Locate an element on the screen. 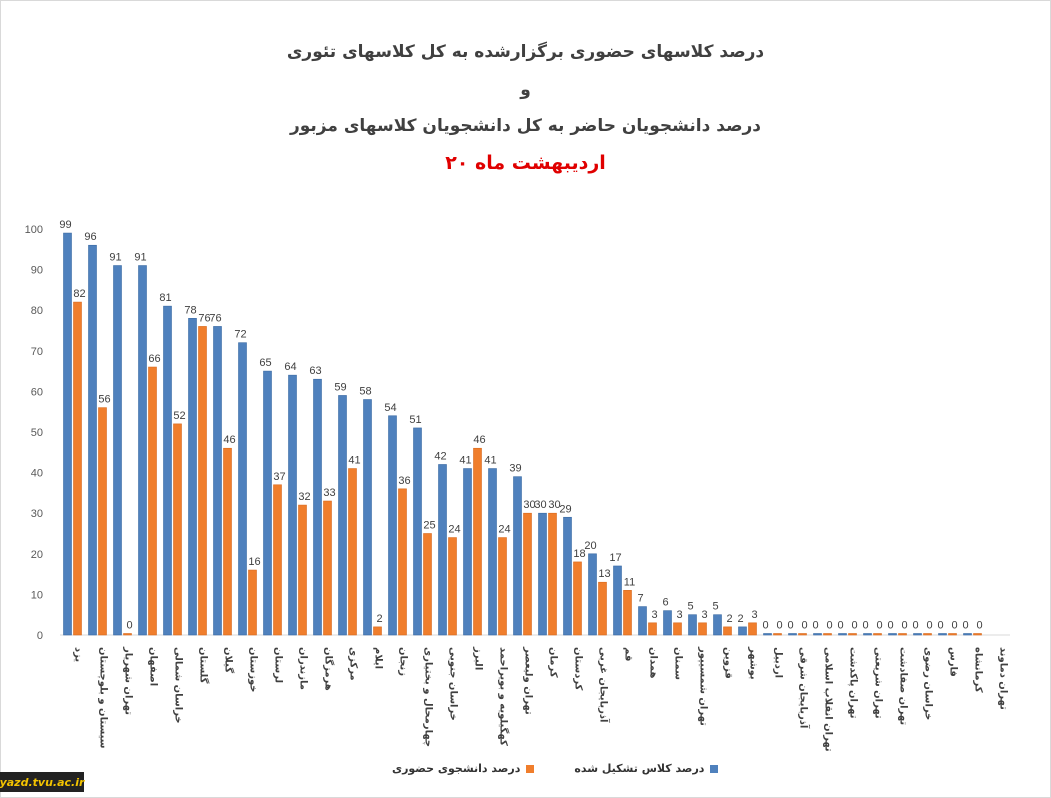 This screenshot has height=798, width=1051. category-label: کرمان is located at coordinates (553, 662).